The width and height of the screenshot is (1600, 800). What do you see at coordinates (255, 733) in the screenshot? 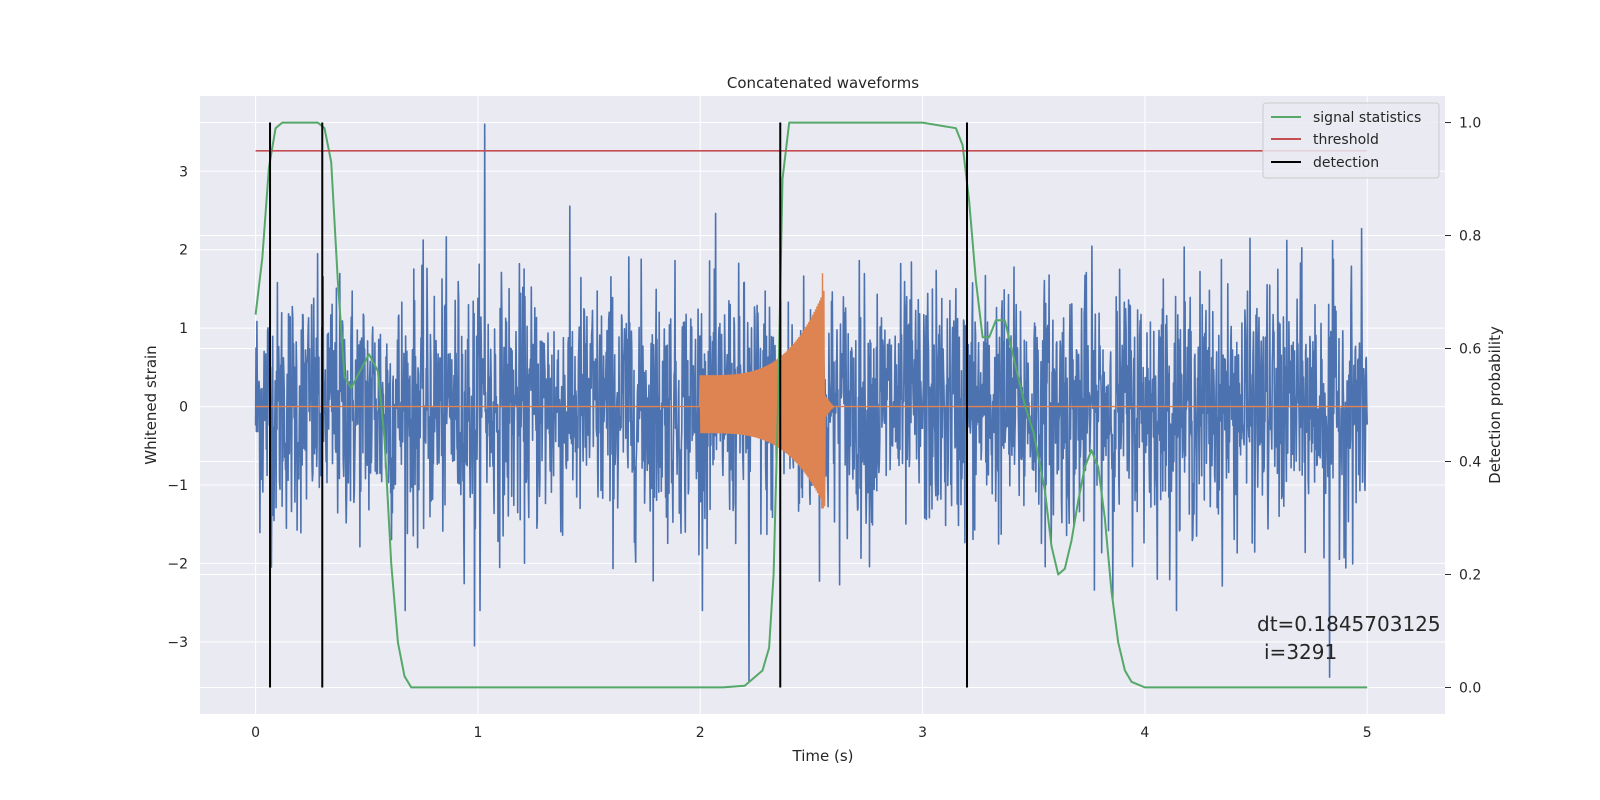
I see `x-tick-label: 0` at bounding box center [255, 733].